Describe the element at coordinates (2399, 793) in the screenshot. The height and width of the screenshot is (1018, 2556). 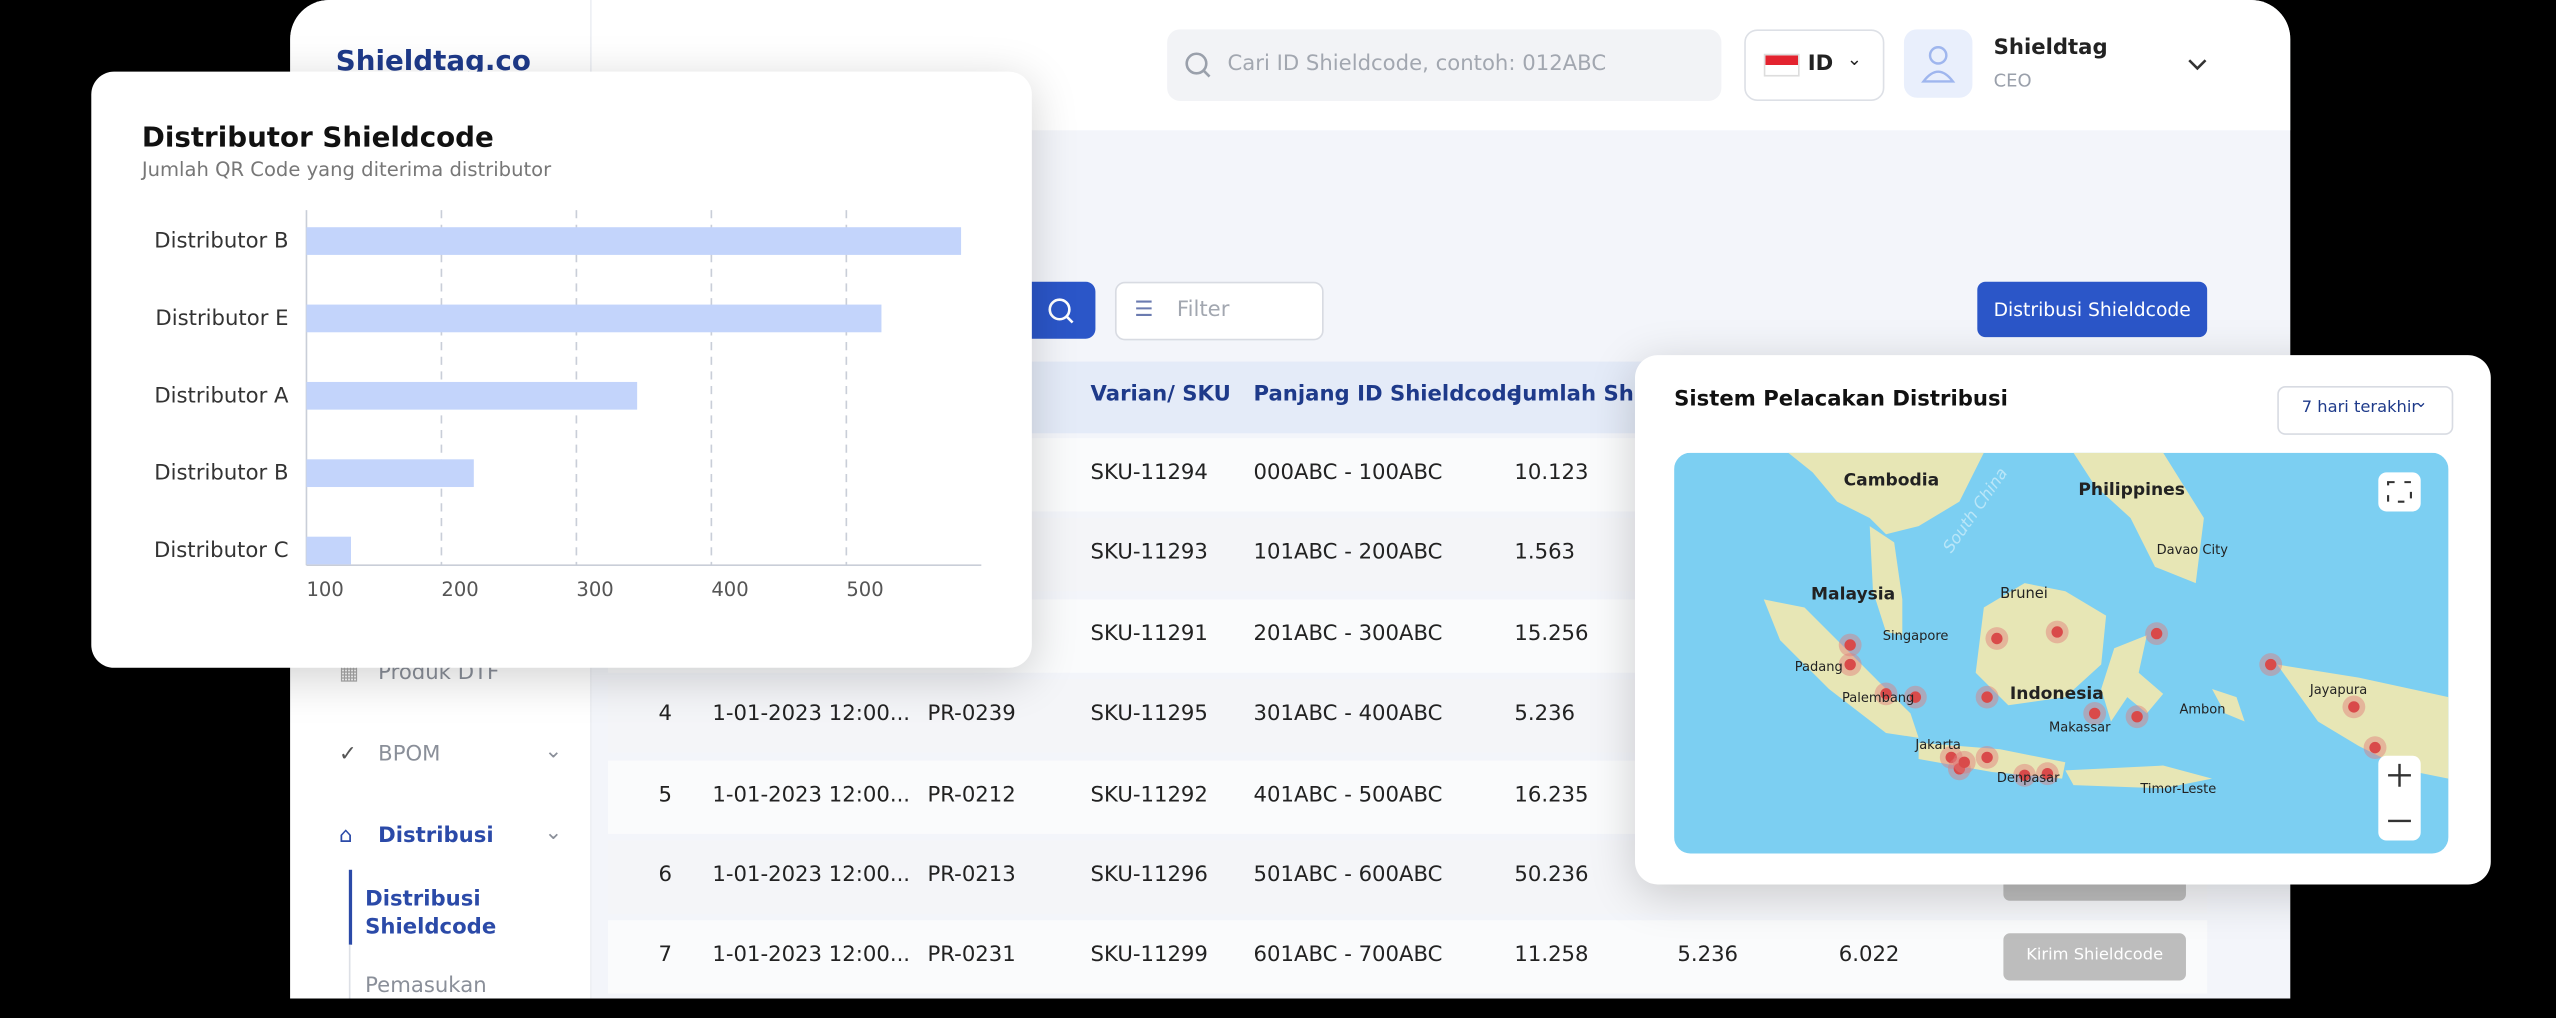
I see `zoom-icons` at that location.